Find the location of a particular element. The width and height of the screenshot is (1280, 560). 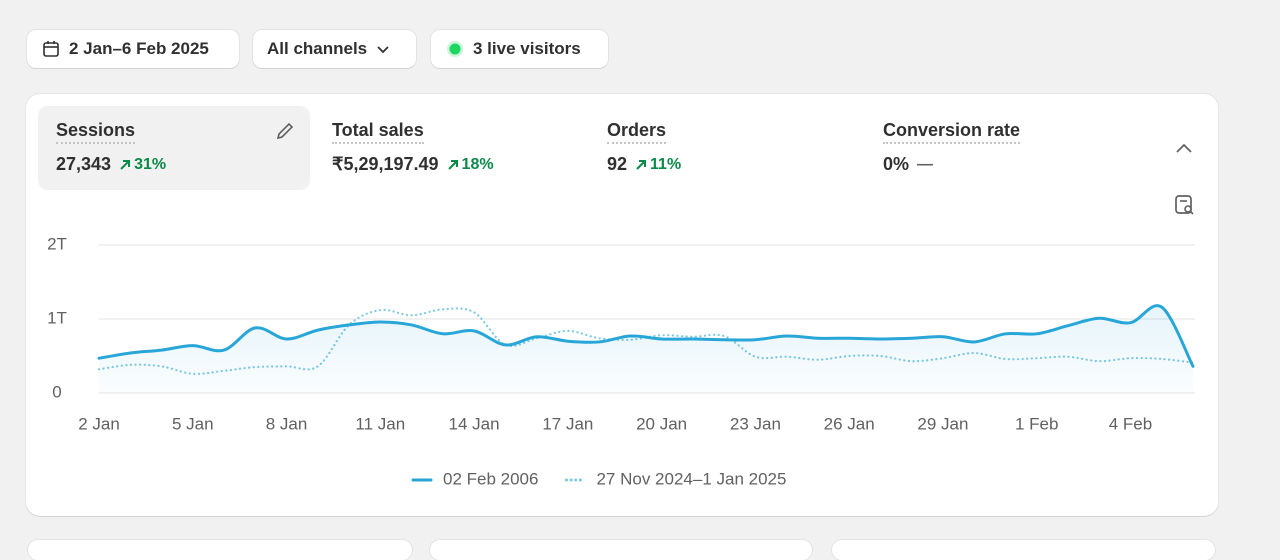

legend-label: 02 Feb 2006 is located at coordinates (490, 478).